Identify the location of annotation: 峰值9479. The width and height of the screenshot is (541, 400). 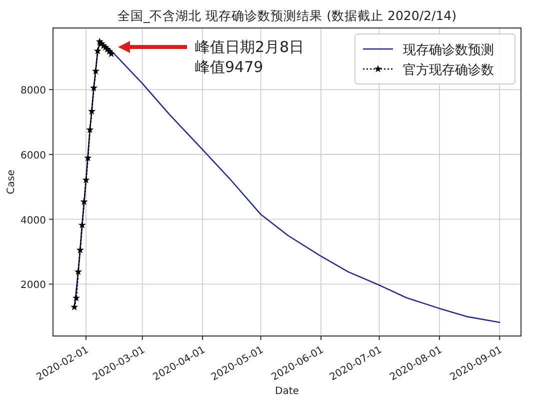
(229, 67).